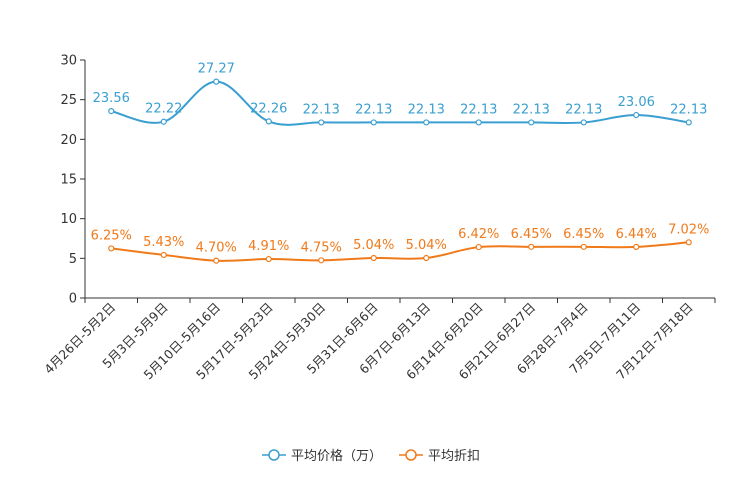  What do you see at coordinates (111, 235) in the screenshot?
I see `data-label: 6.25%` at bounding box center [111, 235].